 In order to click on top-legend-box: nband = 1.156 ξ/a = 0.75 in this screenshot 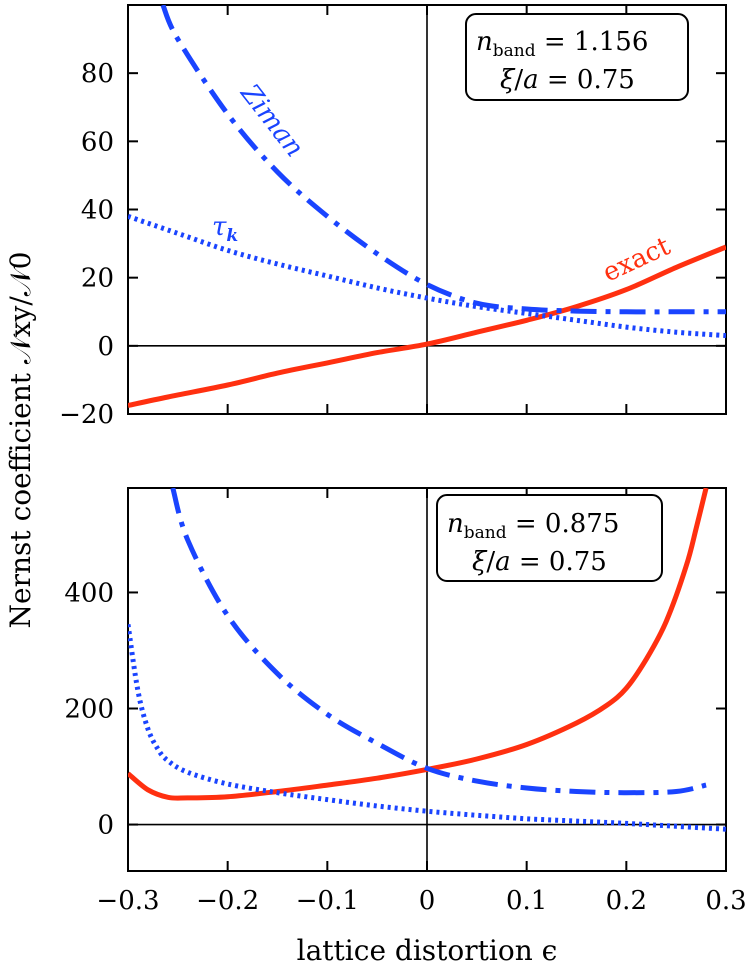, I will do `click(577, 57)`.